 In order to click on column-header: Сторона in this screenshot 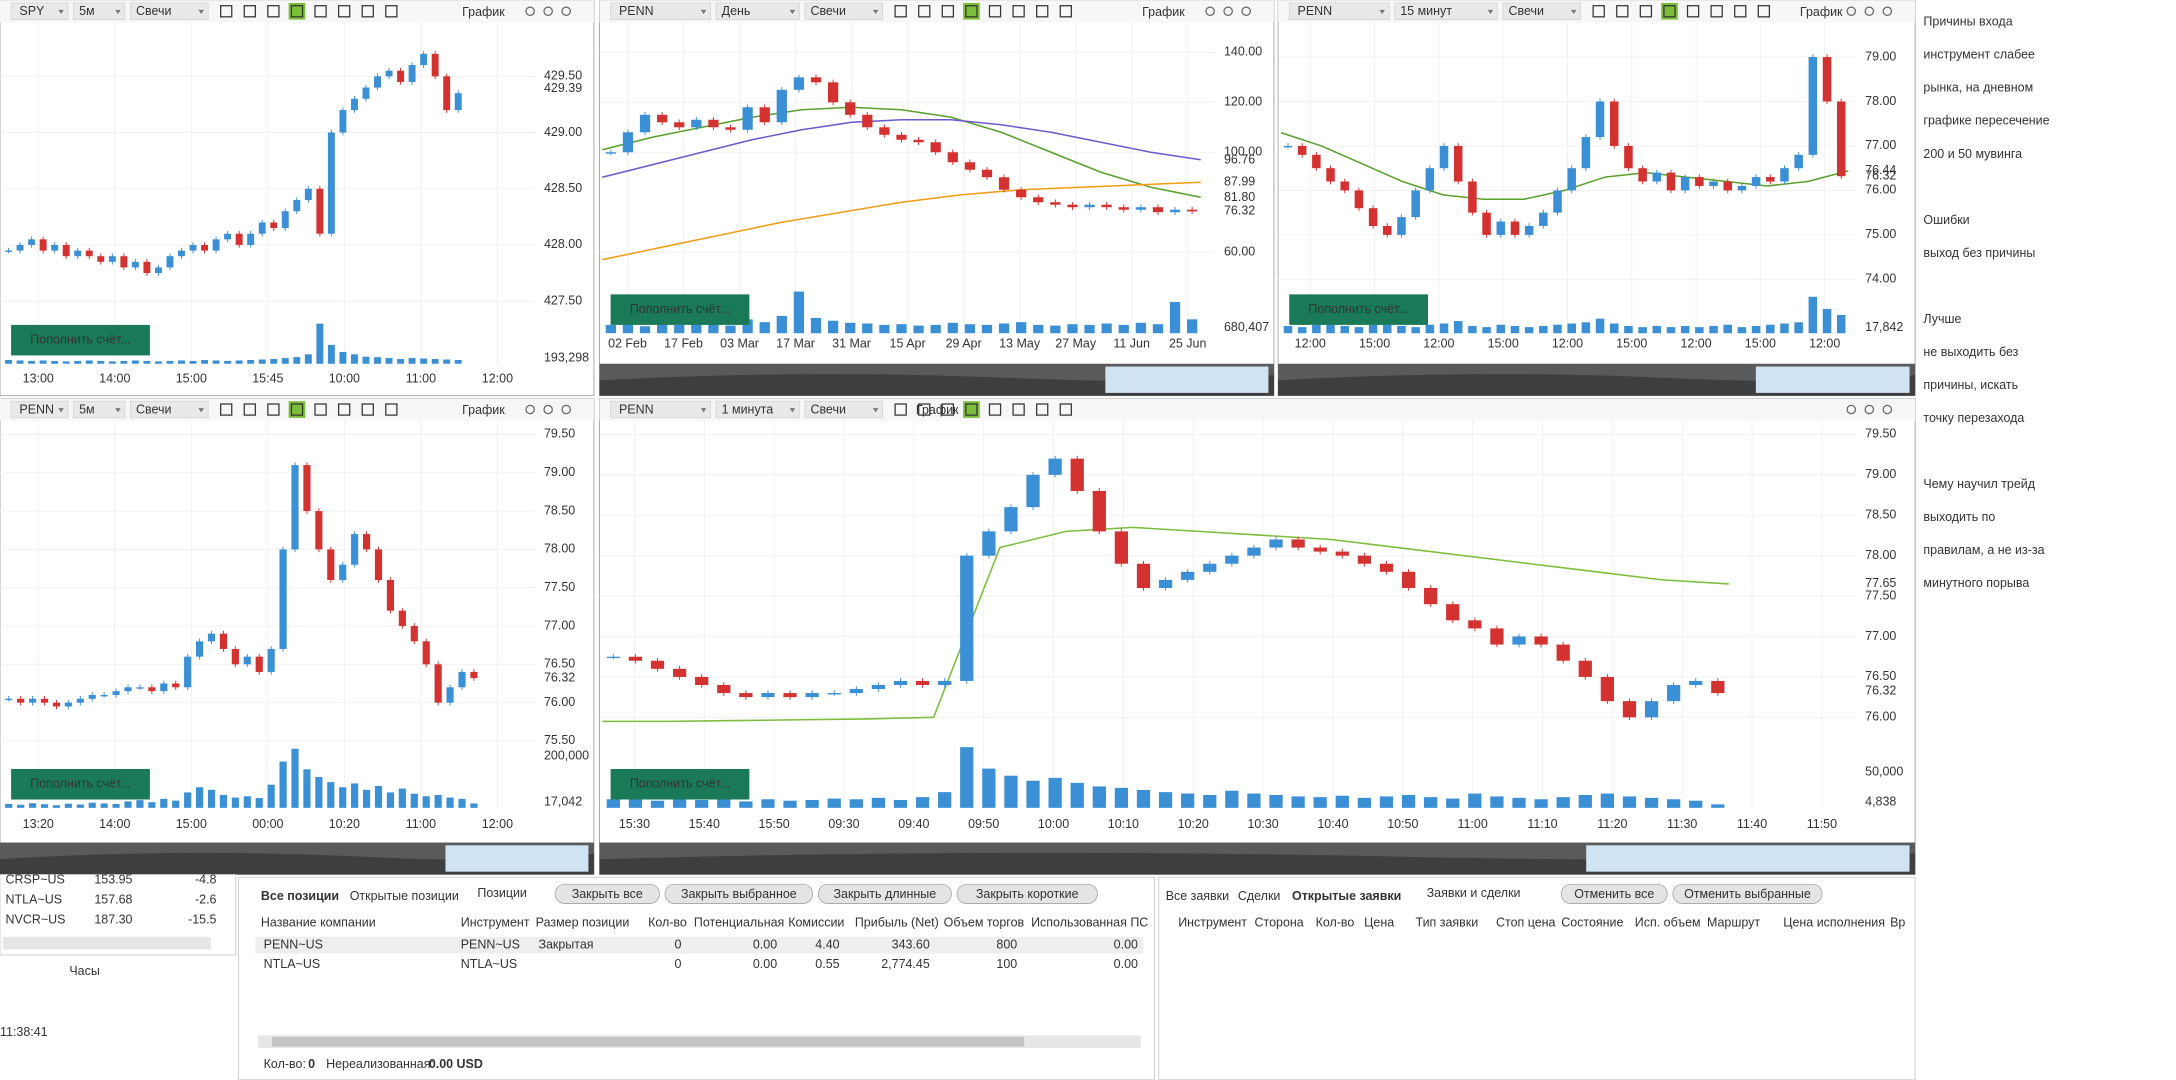, I will do `click(1279, 922)`.